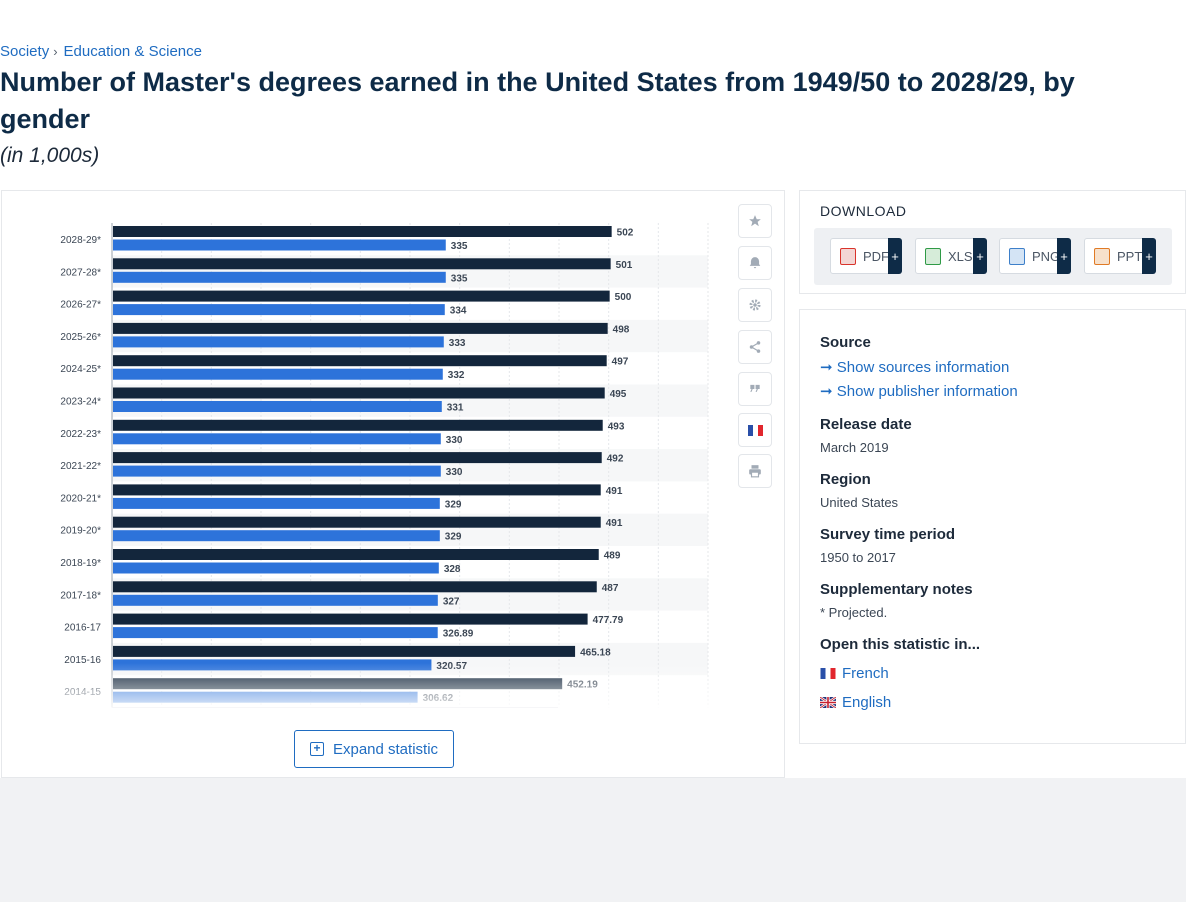 Image resolution: width=1186 pixels, height=902 pixels. Describe the element at coordinates (1064, 256) in the screenshot. I see `png-plus-button: +` at that location.